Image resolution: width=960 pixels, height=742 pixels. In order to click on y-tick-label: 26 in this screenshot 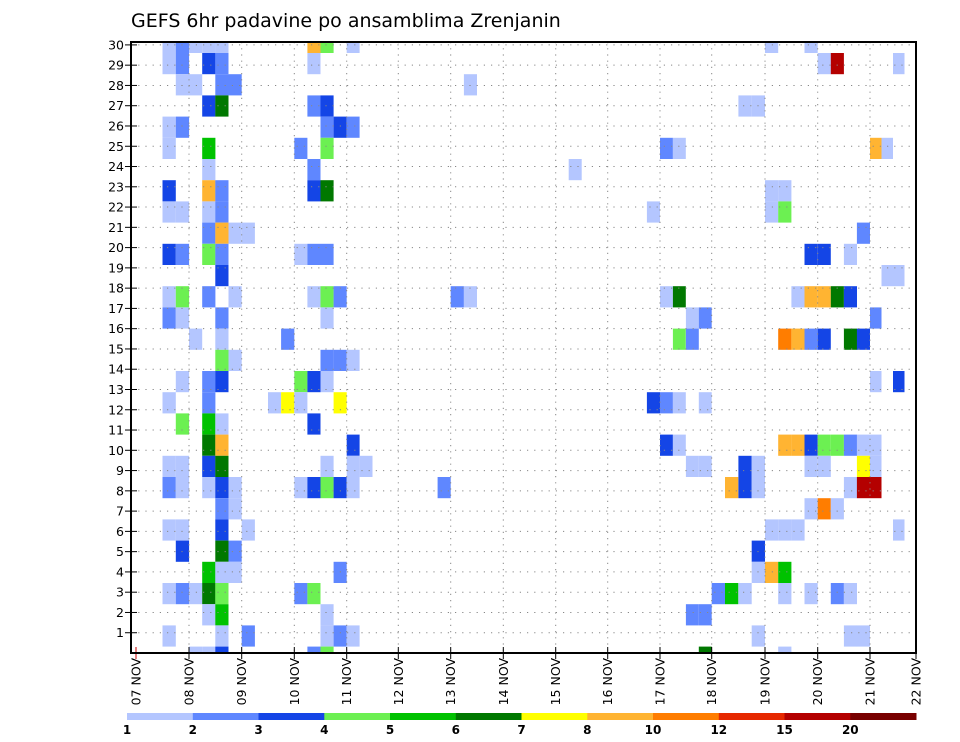, I will do `click(116, 125)`.